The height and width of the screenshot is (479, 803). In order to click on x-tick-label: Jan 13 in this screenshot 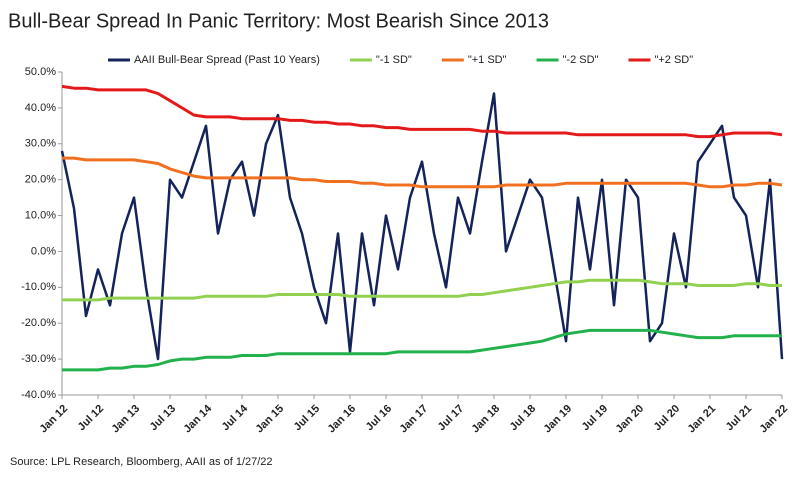, I will do `click(125, 419)`.